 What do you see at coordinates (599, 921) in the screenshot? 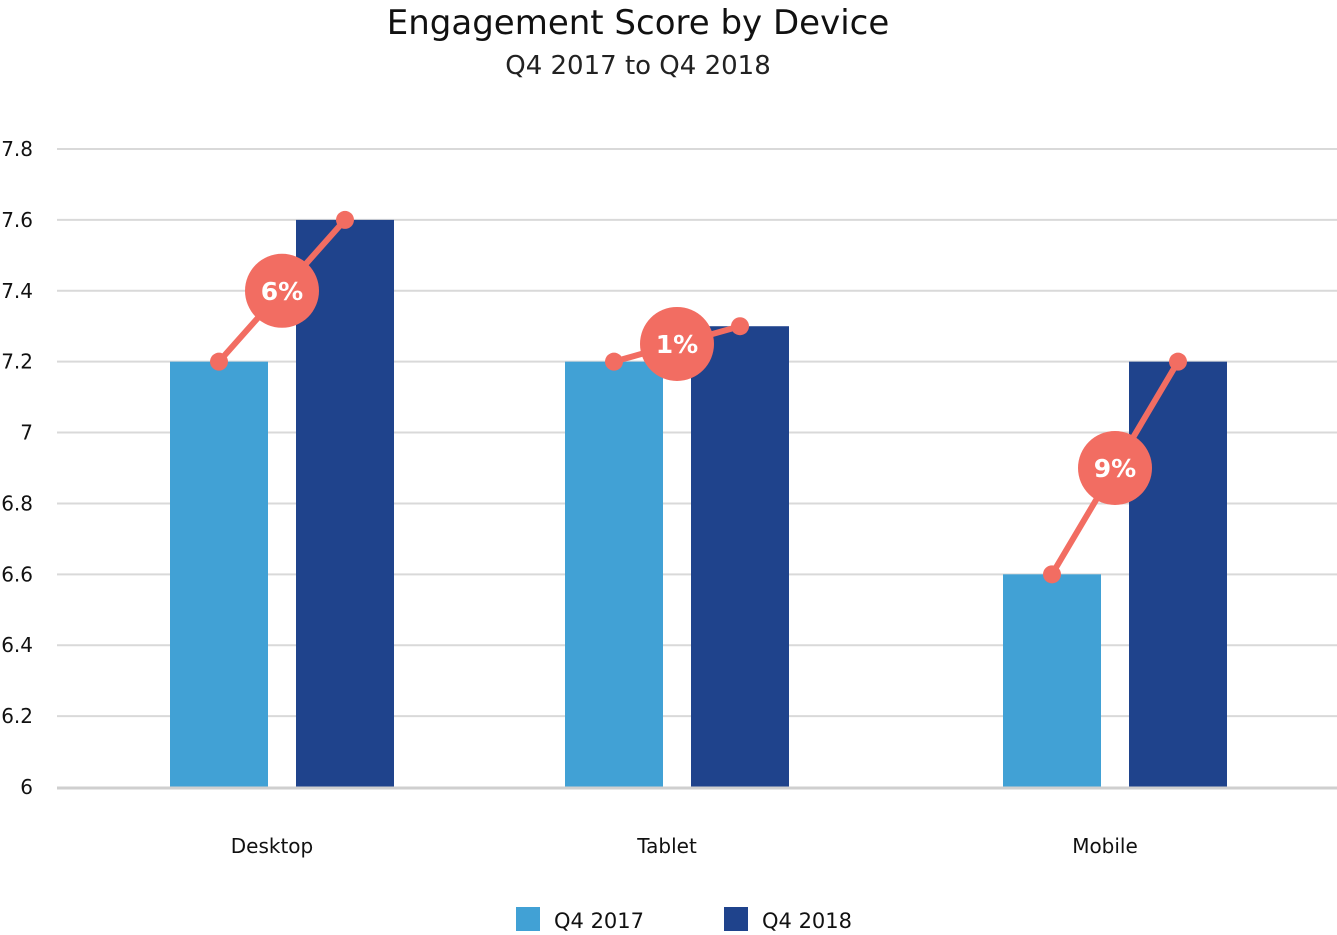
I see `legend-label: Q4 2017` at bounding box center [599, 921].